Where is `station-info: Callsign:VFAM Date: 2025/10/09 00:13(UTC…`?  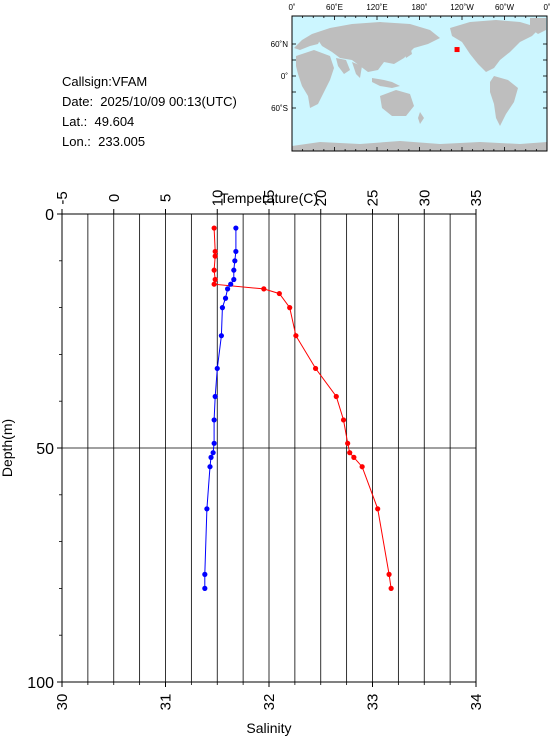 station-info: Callsign:VFAM Date: 2025/10/09 00:13(UTC… is located at coordinates (149, 112).